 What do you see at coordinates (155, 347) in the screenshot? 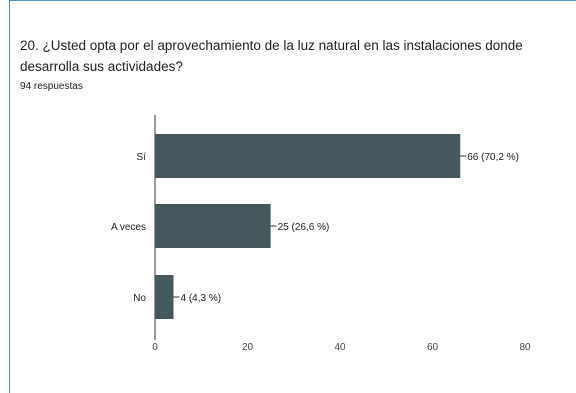
I see `x-tick-label: 0` at bounding box center [155, 347].